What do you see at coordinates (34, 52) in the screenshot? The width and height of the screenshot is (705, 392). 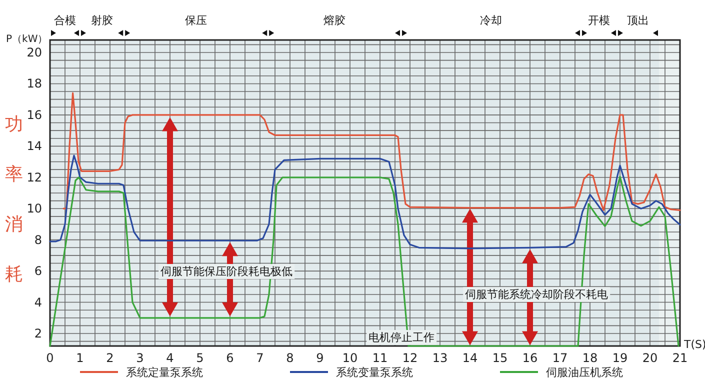 I see `y-tick-label: 20` at bounding box center [34, 52].